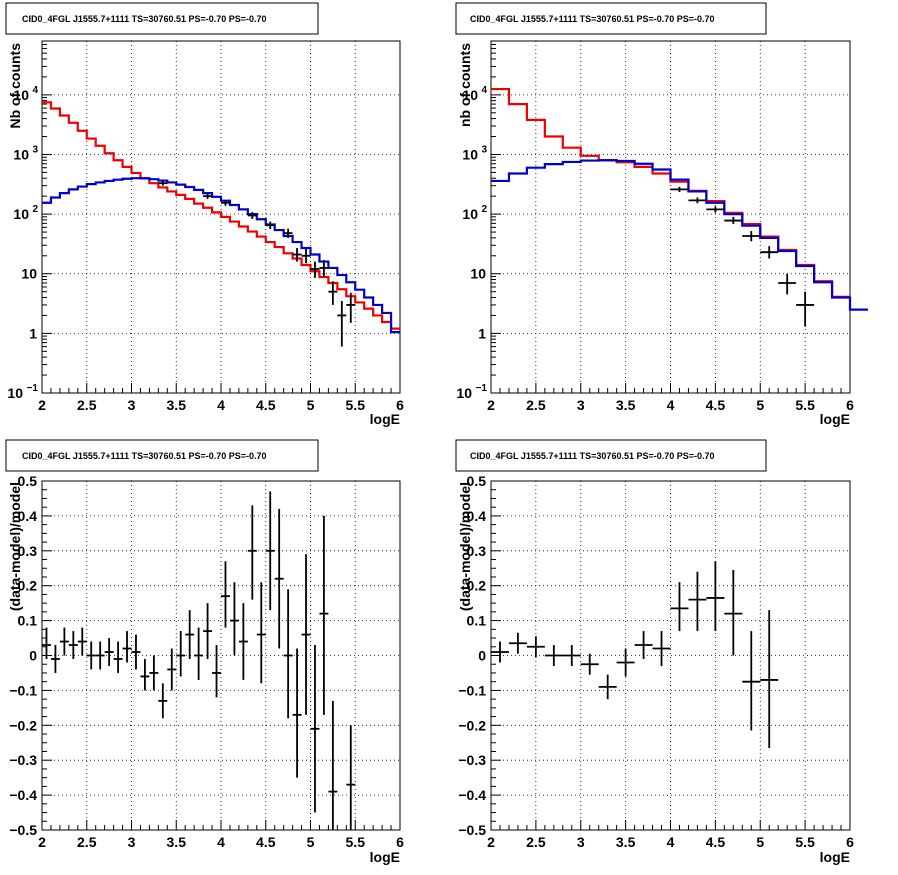 The height and width of the screenshot is (875, 898). What do you see at coordinates (23, 690) in the screenshot?
I see `y-tick-label: −0.1` at bounding box center [23, 690].